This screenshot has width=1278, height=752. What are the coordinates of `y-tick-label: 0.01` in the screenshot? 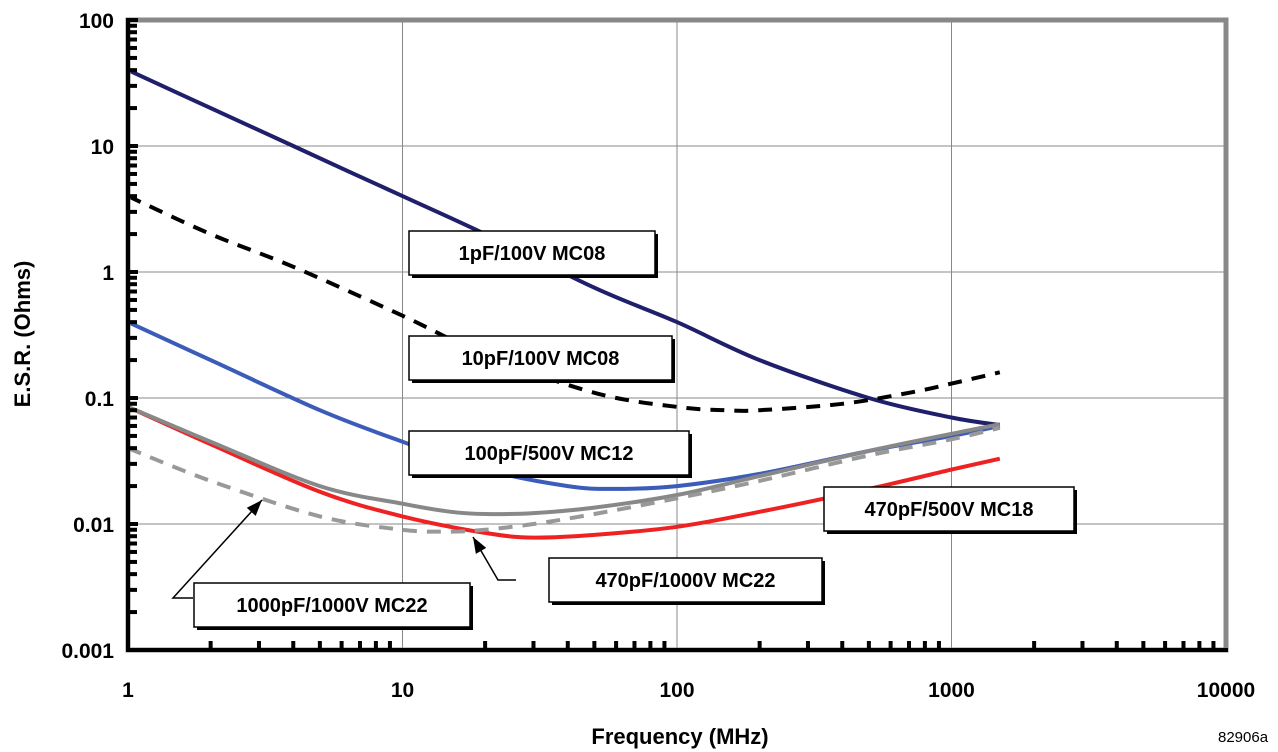 It's located at (93, 525).